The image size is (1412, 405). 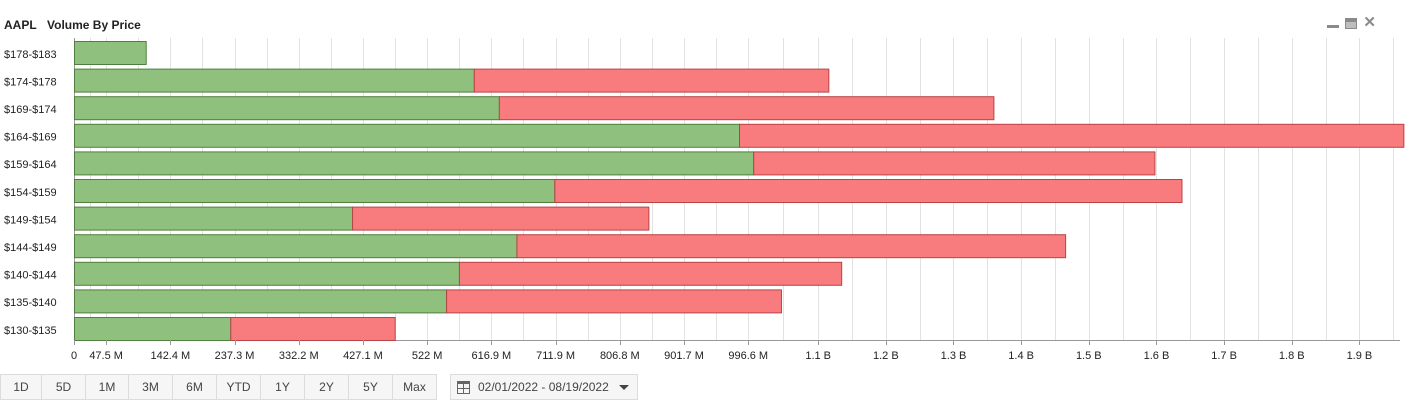 What do you see at coordinates (370, 387) in the screenshot?
I see `range-button-5y: 5Y` at bounding box center [370, 387].